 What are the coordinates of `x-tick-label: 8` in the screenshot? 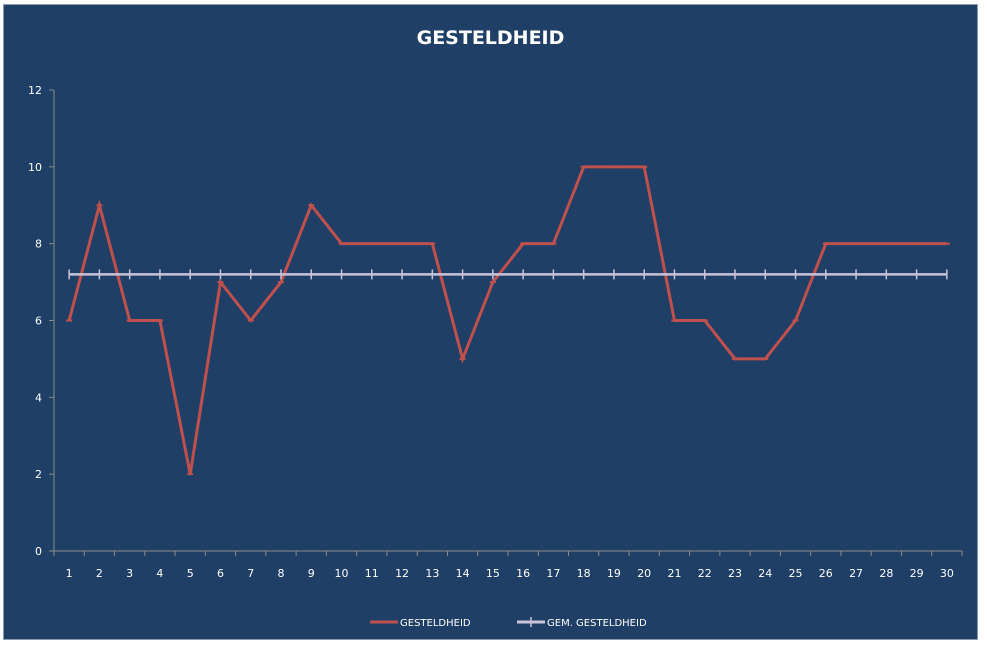 It's located at (281, 573).